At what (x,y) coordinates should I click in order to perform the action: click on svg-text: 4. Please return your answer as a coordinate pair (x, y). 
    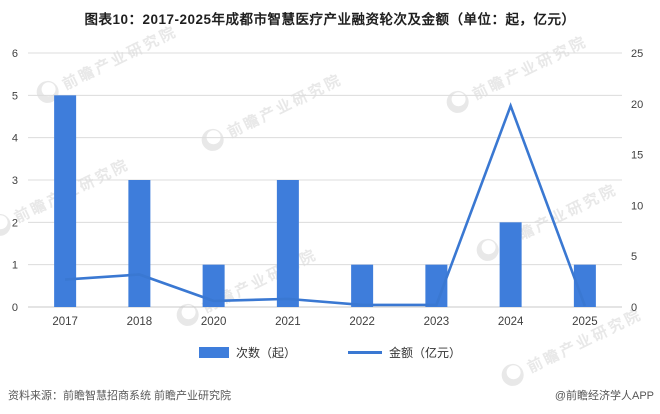
    Looking at the image, I should click on (15, 139).